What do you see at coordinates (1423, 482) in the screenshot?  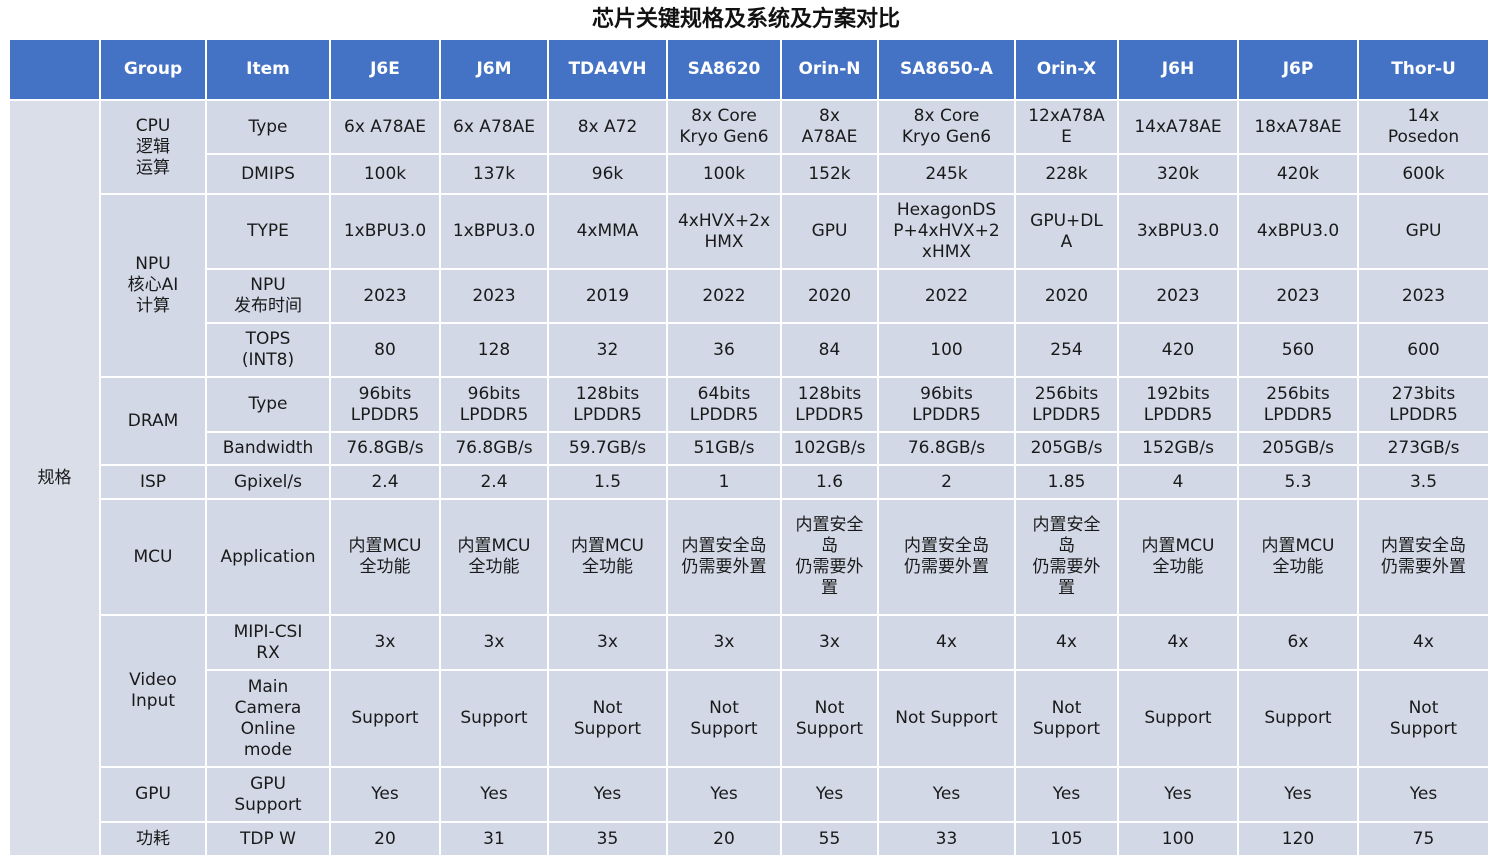 I see `cell-value: 3.5` at bounding box center [1423, 482].